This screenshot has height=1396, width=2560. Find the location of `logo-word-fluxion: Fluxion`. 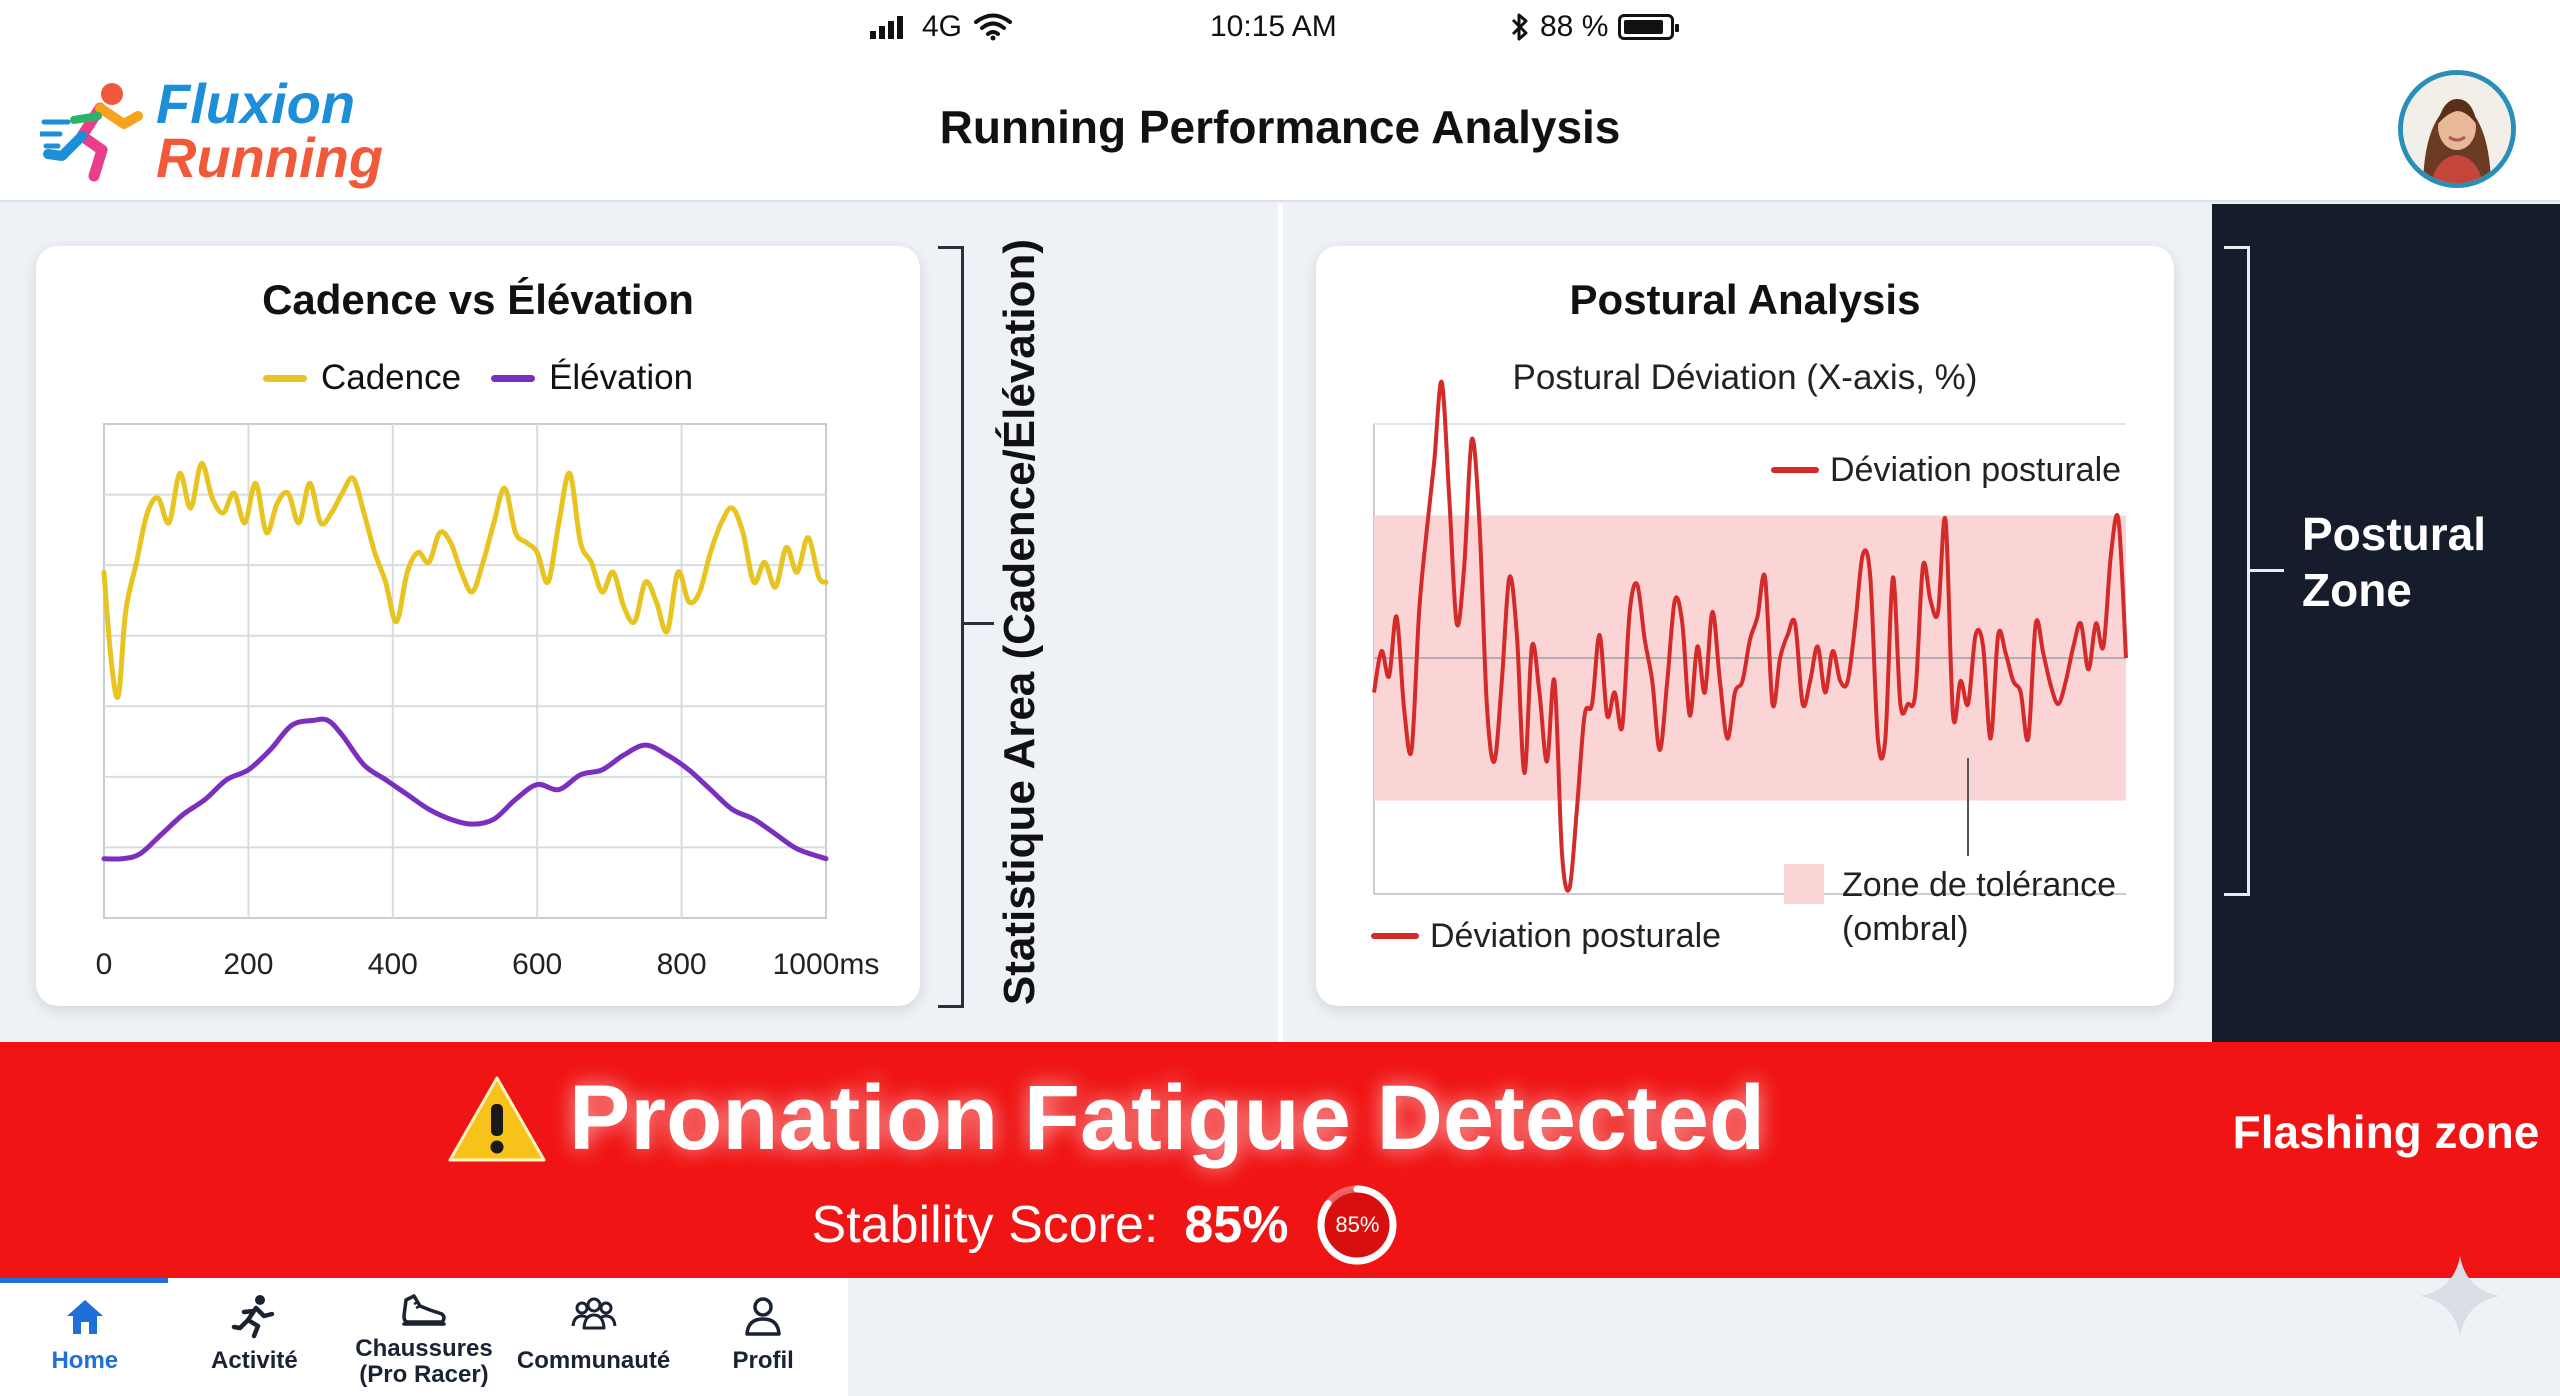

logo-word-fluxion: Fluxion is located at coordinates (256, 103).